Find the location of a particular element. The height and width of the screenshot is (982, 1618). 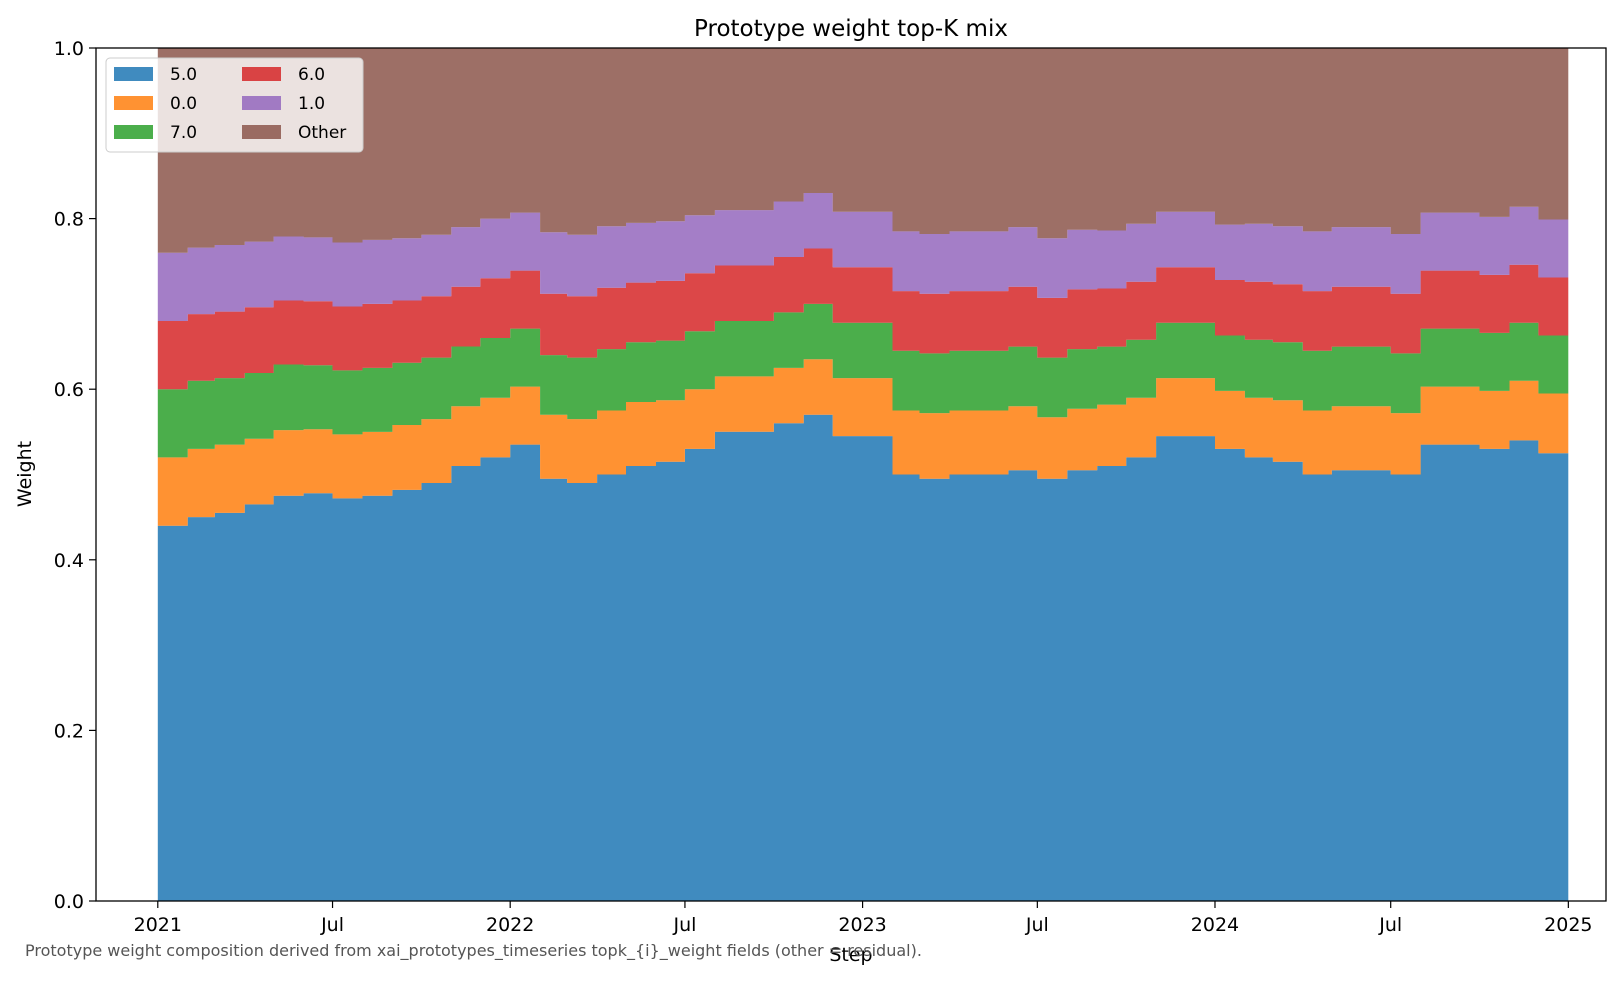

legend-label: 5.0 is located at coordinates (183, 75).